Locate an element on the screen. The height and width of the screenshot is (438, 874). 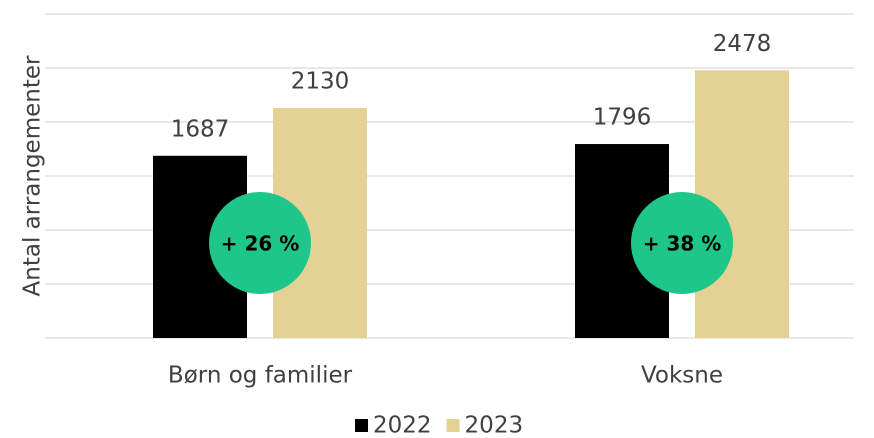
y-axis-label: Antal arrangementer is located at coordinates (33, 175).